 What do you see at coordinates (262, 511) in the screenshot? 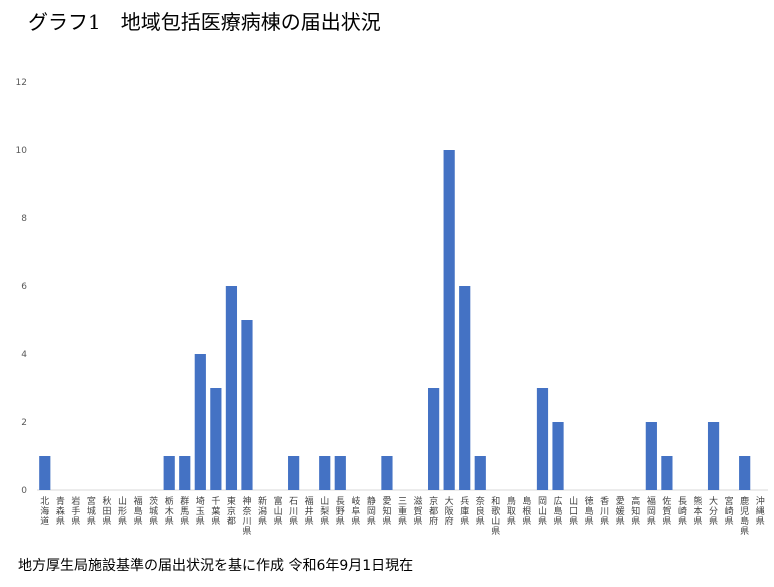
I see `x-tick-label: 新潟県` at bounding box center [262, 511].